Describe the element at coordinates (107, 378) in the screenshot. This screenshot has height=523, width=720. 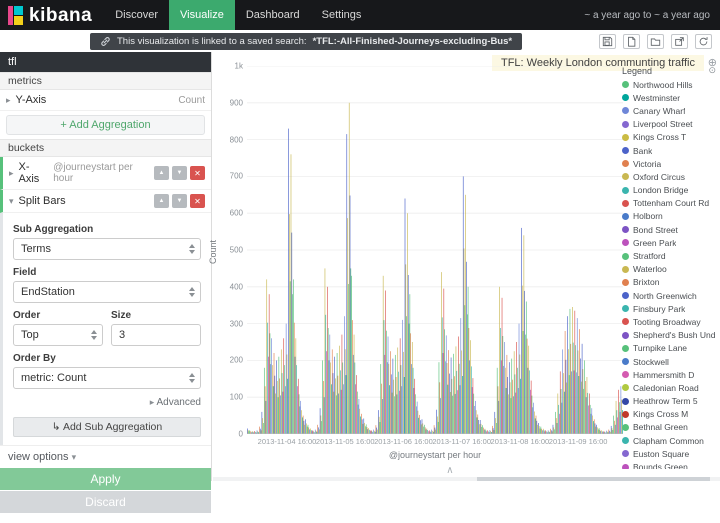
I see `order-by-select: metric: Count` at that location.